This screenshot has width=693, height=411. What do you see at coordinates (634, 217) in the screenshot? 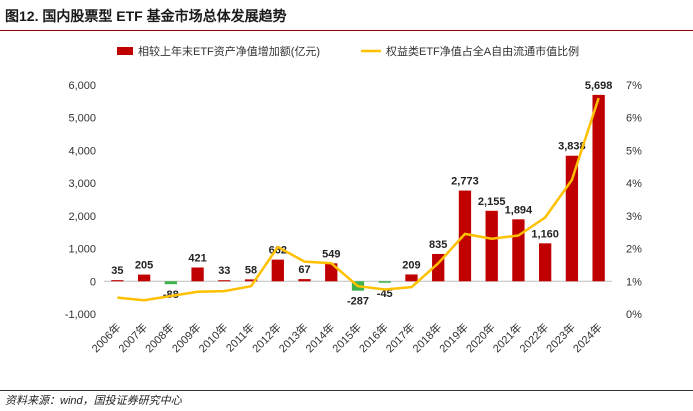
I see `y-right-tick-label: 3%` at bounding box center [634, 217].